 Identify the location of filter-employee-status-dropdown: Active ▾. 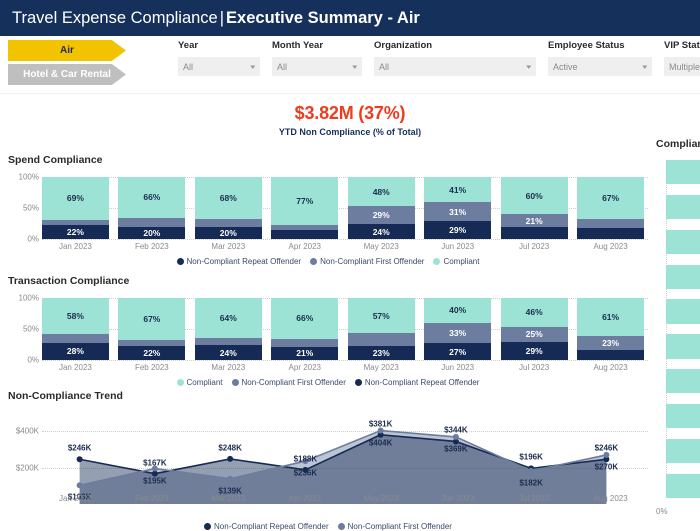
(600, 66).